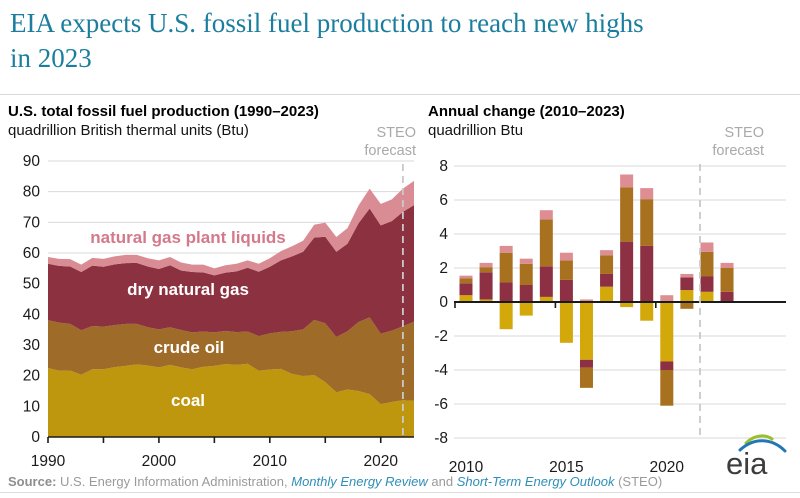 Image resolution: width=800 pixels, height=498 pixels. I want to click on bar-2015-crude-oil, so click(566, 270).